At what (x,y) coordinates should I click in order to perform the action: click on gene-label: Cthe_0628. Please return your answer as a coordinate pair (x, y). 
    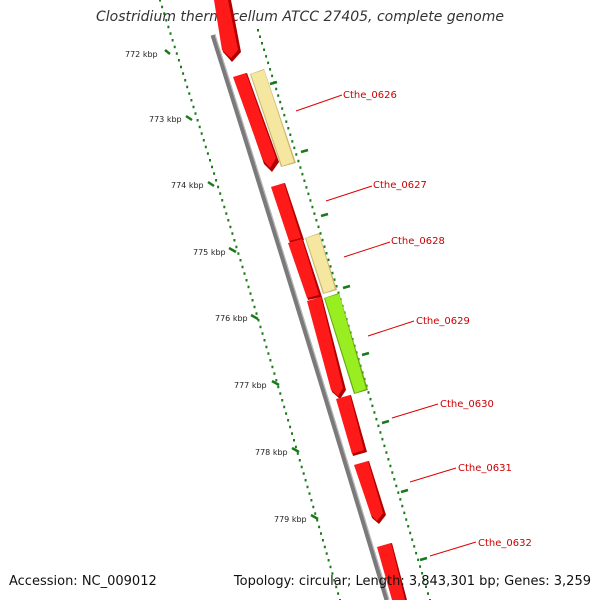
    Looking at the image, I should click on (418, 241).